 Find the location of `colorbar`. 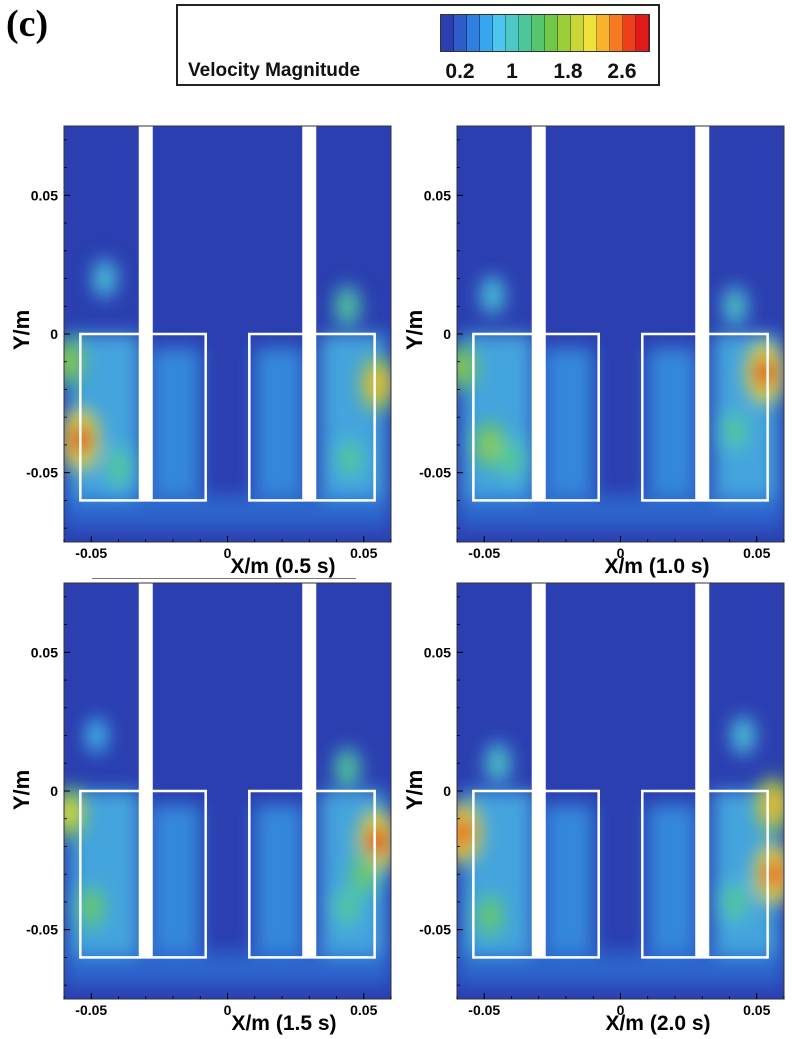

colorbar is located at coordinates (545, 33).